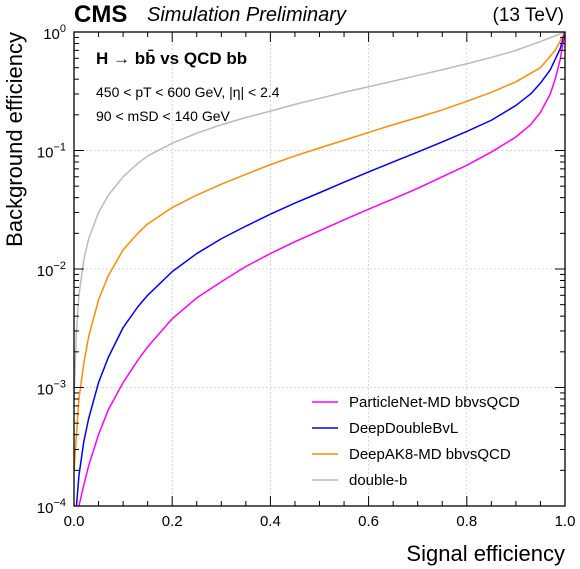 This screenshot has height=569, width=580. What do you see at coordinates (247, 15) in the screenshot?
I see `simulation-label: Simulation Preliminary` at bounding box center [247, 15].